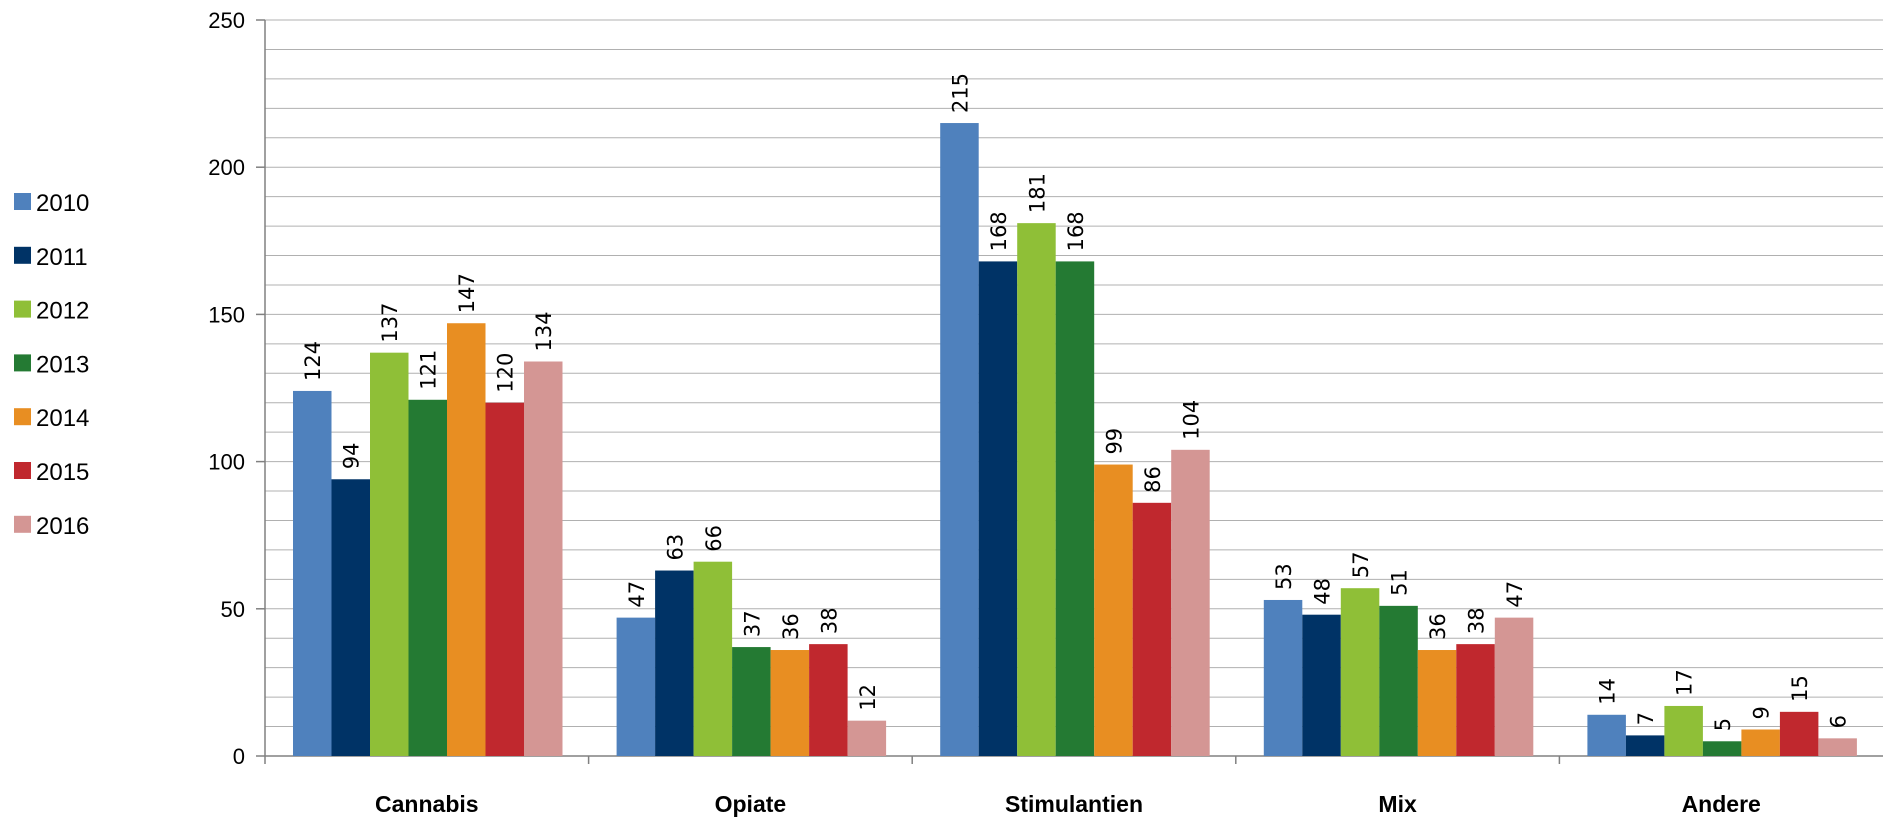 The height and width of the screenshot is (820, 1883). I want to click on legend-label: 2010, so click(62, 203).